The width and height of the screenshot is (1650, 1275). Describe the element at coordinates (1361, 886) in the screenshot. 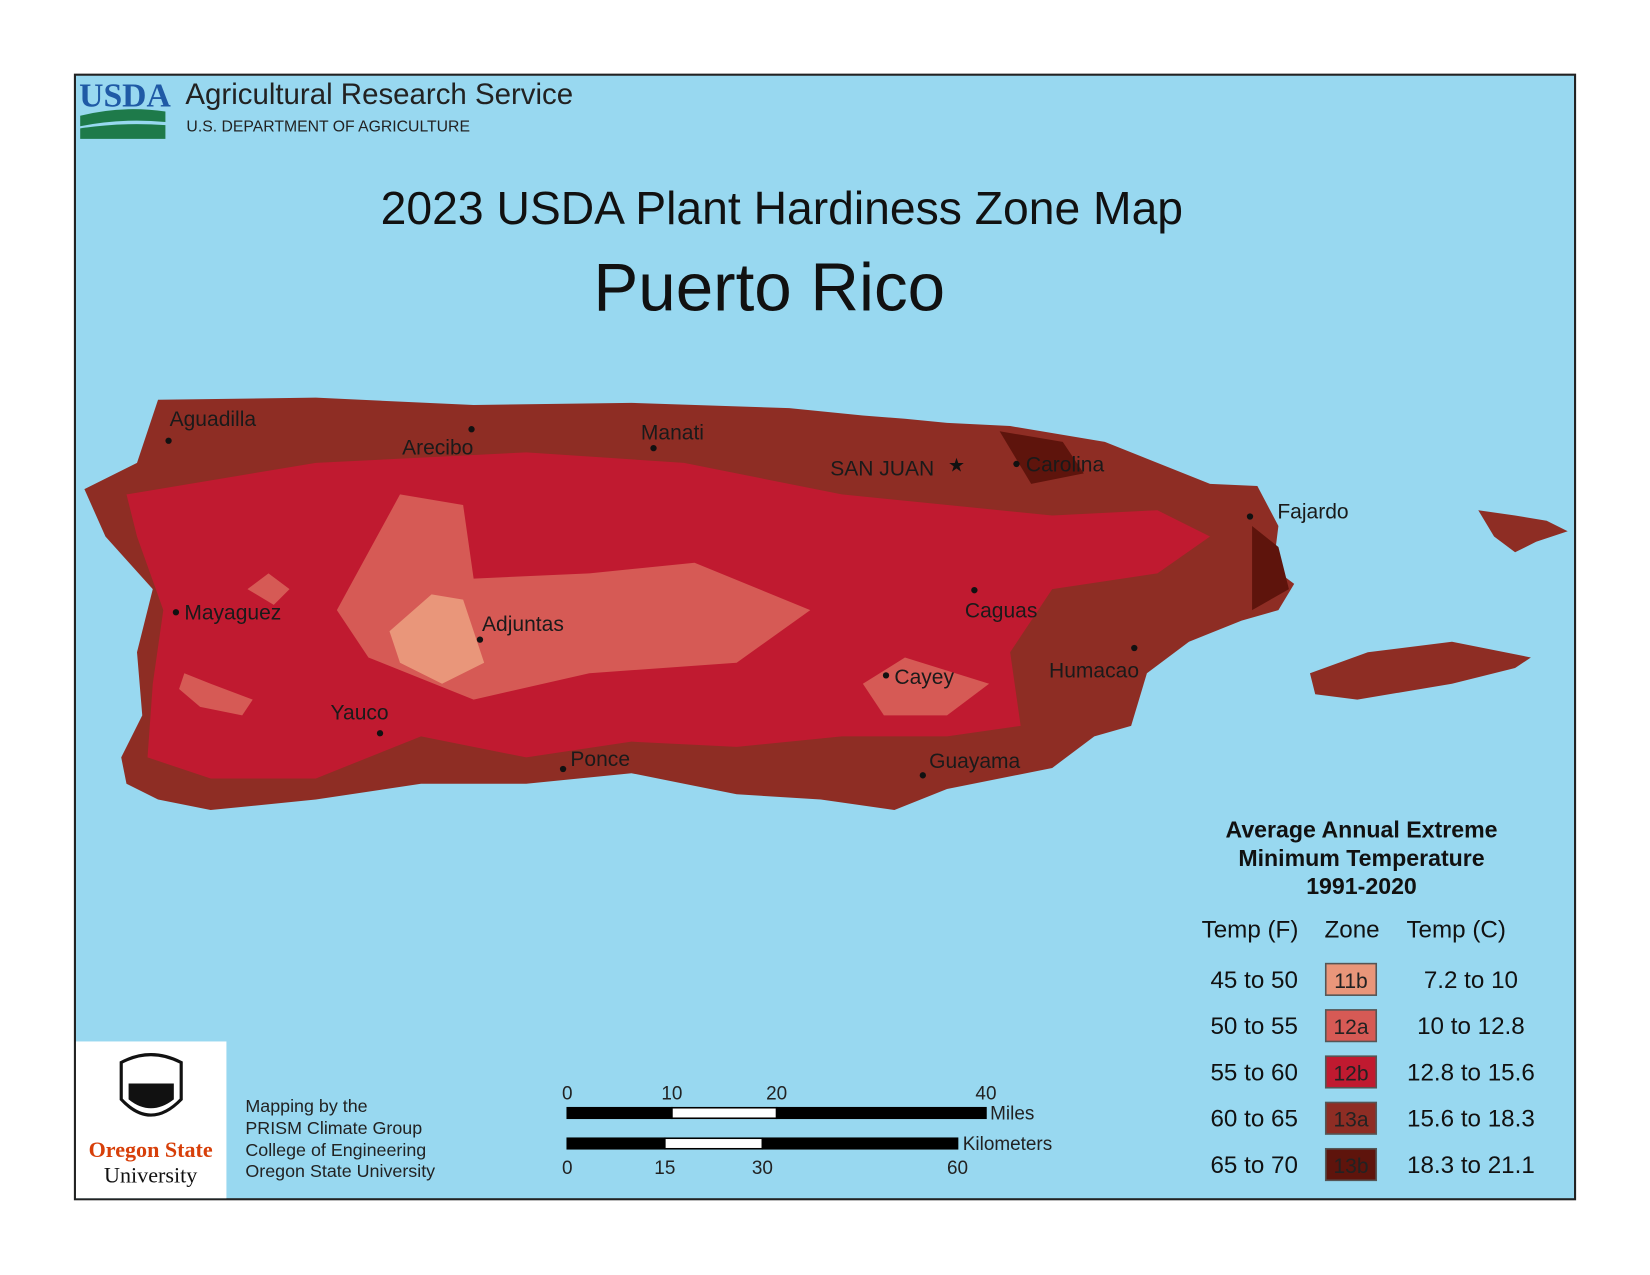

I see `legend-title: 1991-2020` at that location.